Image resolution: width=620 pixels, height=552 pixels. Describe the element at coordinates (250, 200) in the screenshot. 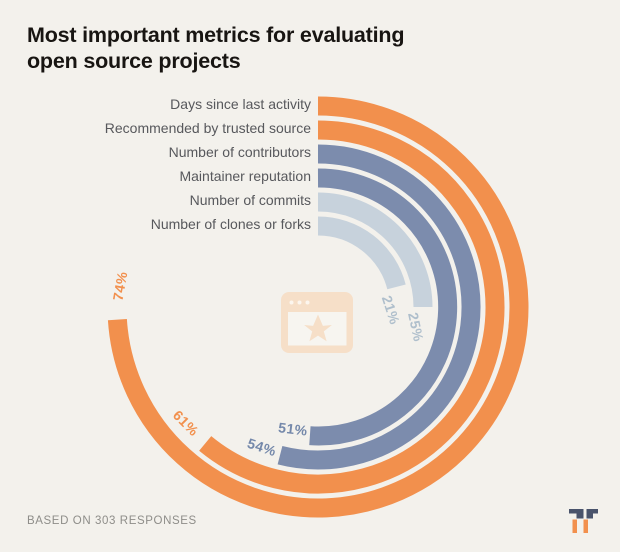

I see `category-label-number-of-commits: Number of commits` at that location.